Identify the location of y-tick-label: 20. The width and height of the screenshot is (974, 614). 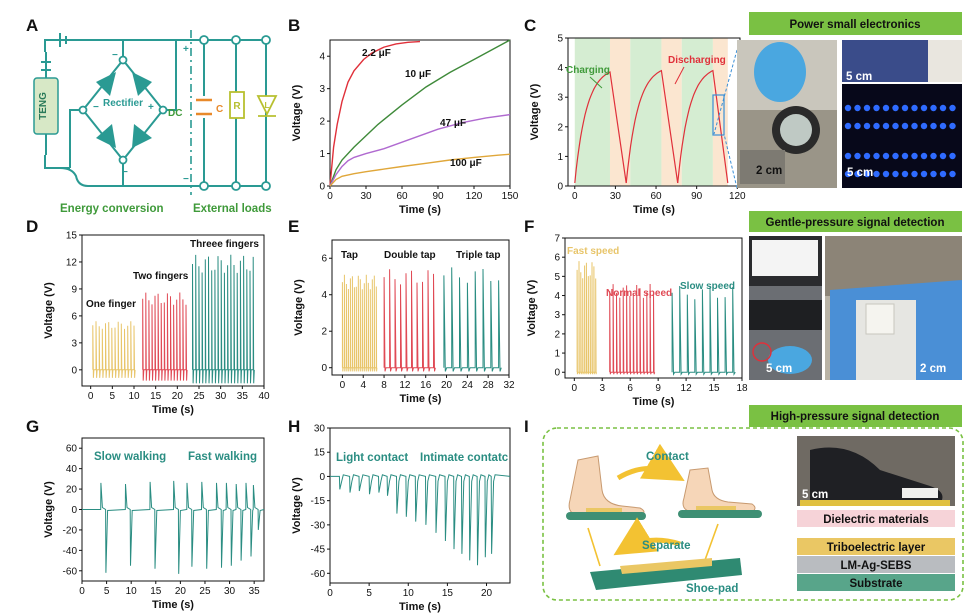
(72, 490).